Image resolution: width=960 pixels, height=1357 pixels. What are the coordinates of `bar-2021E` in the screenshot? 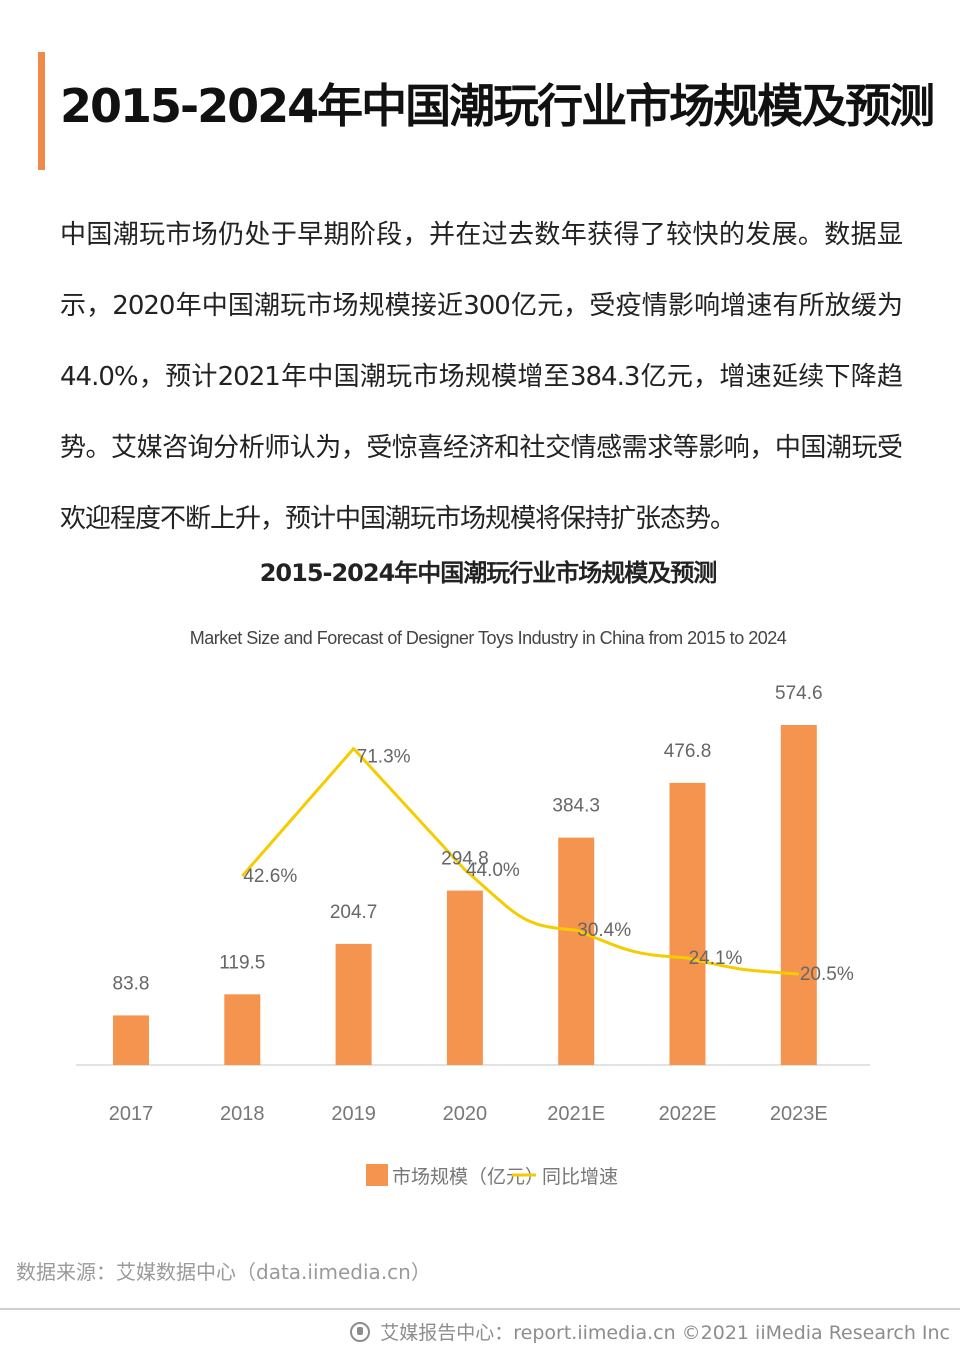 It's located at (576, 951).